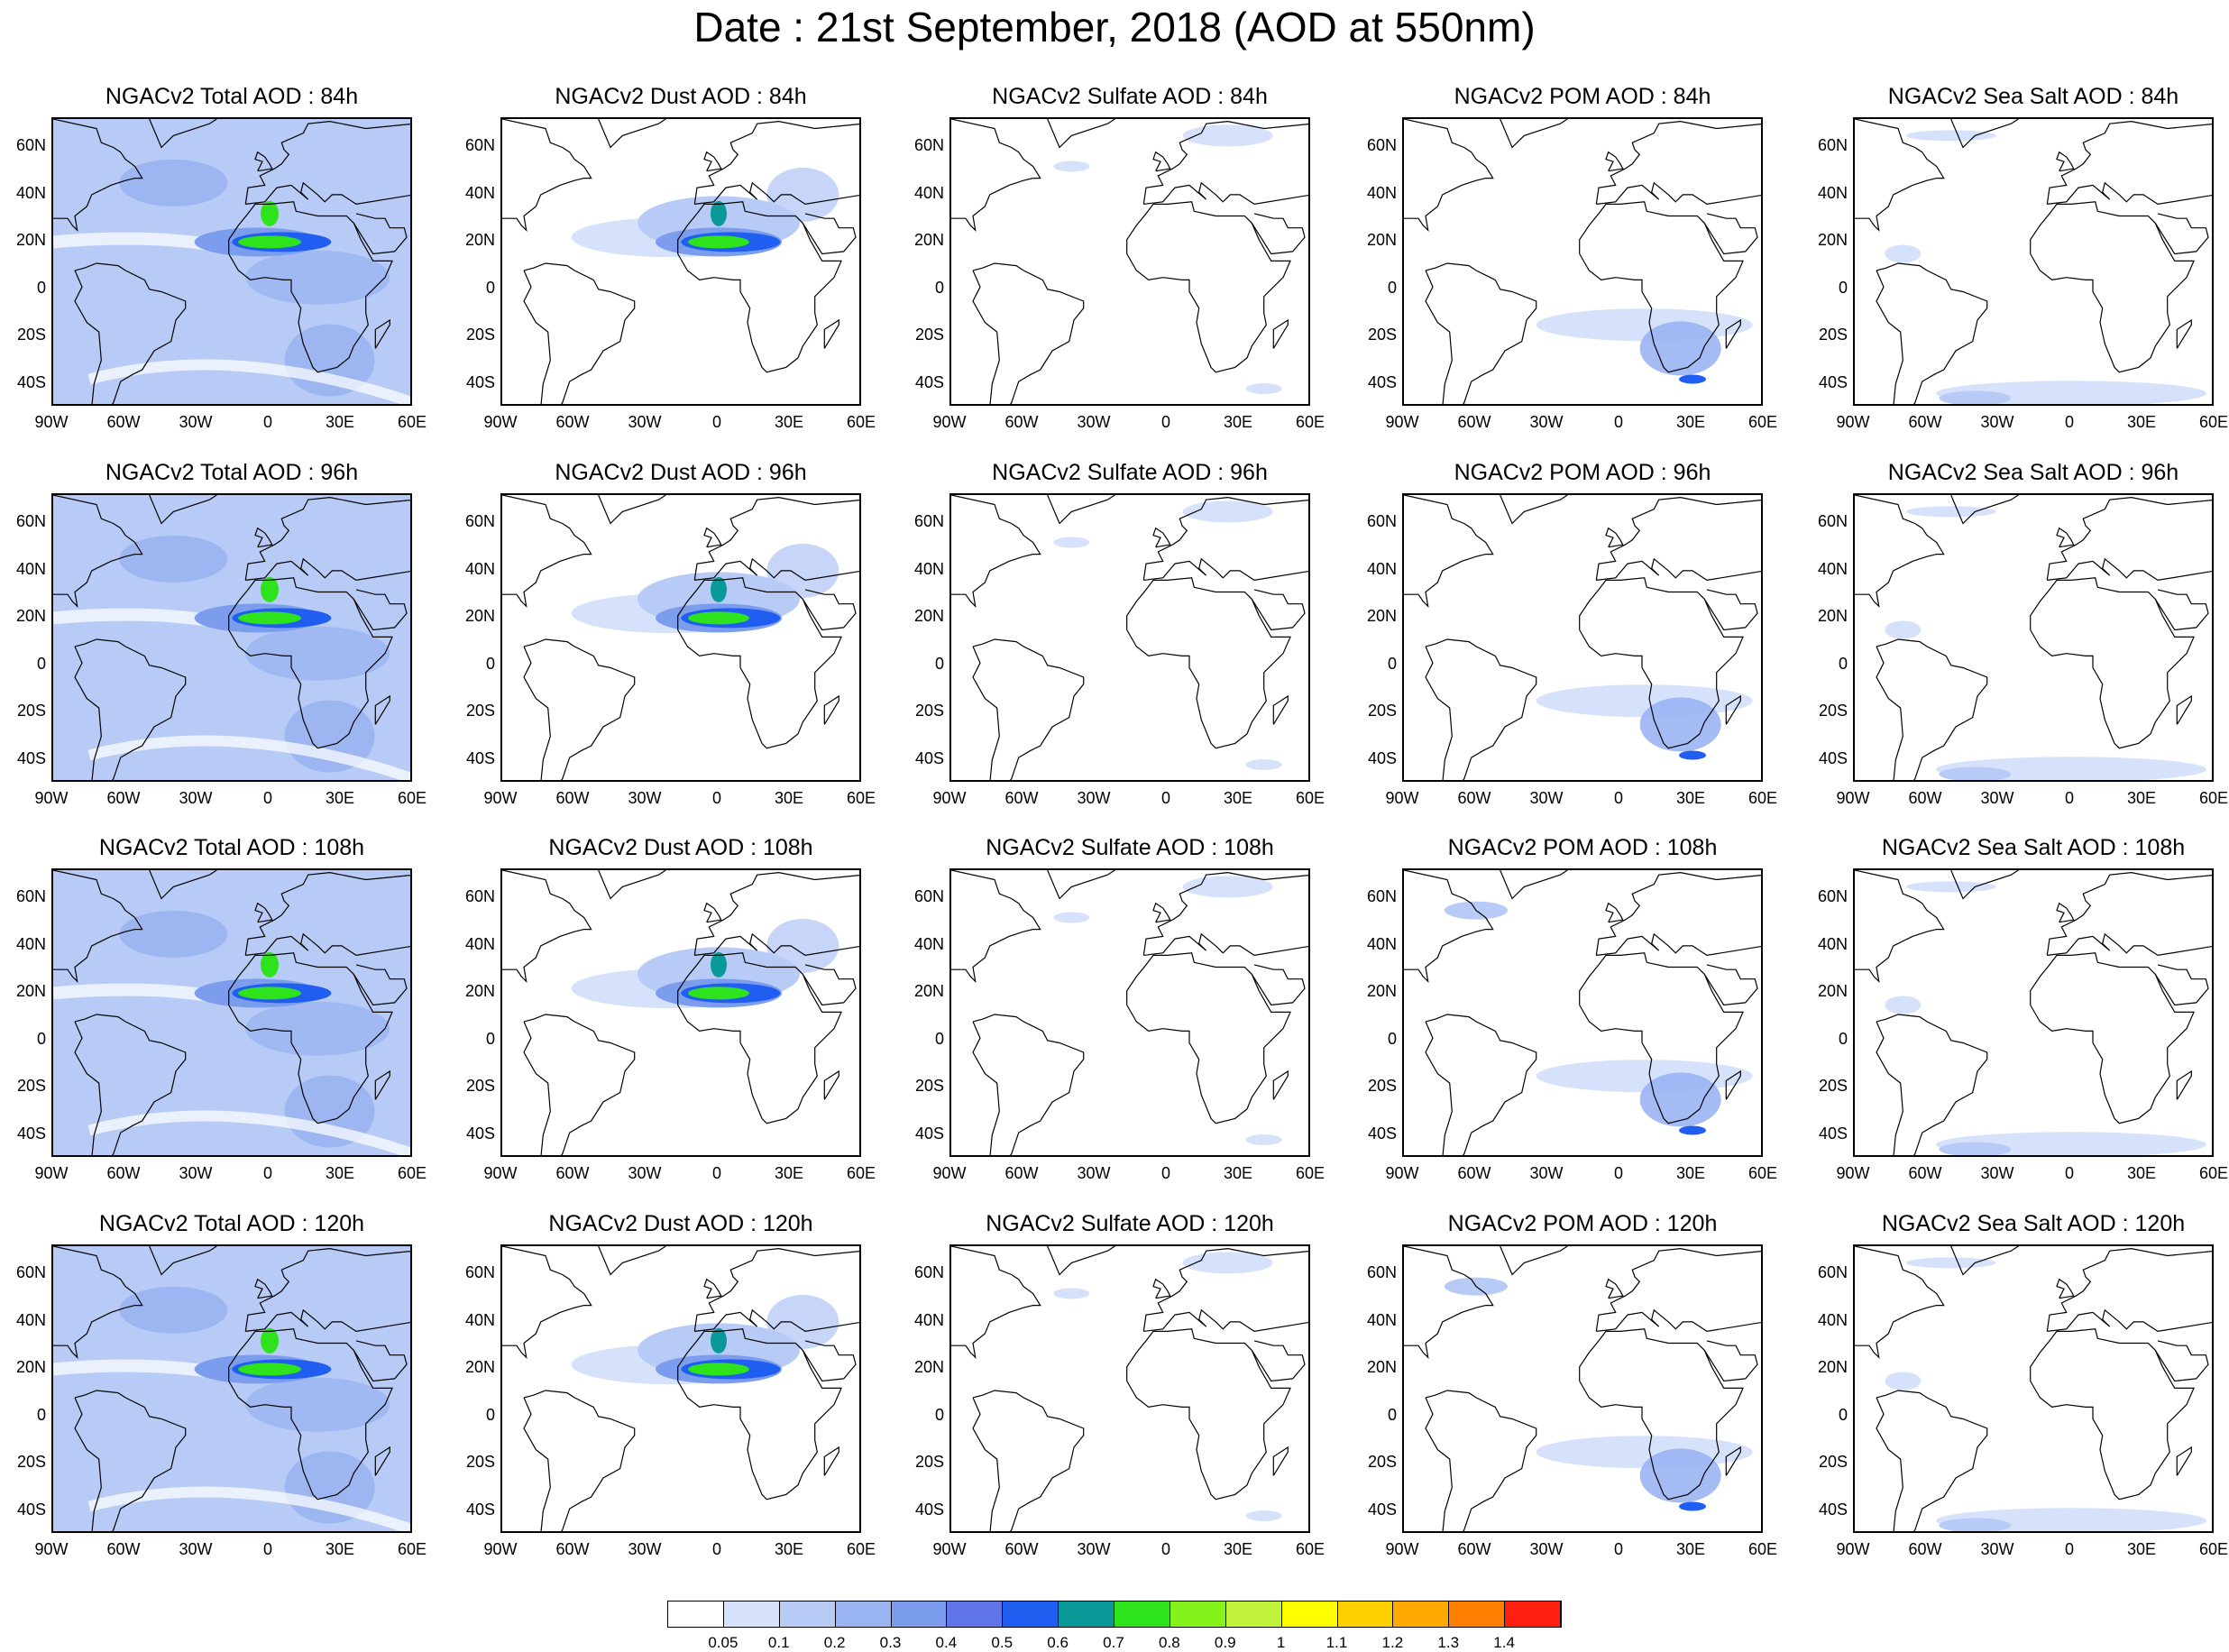 This screenshot has width=2229, height=1652. What do you see at coordinates (1504, 1642) in the screenshot?
I see `colorbar-label: 1.4` at bounding box center [1504, 1642].